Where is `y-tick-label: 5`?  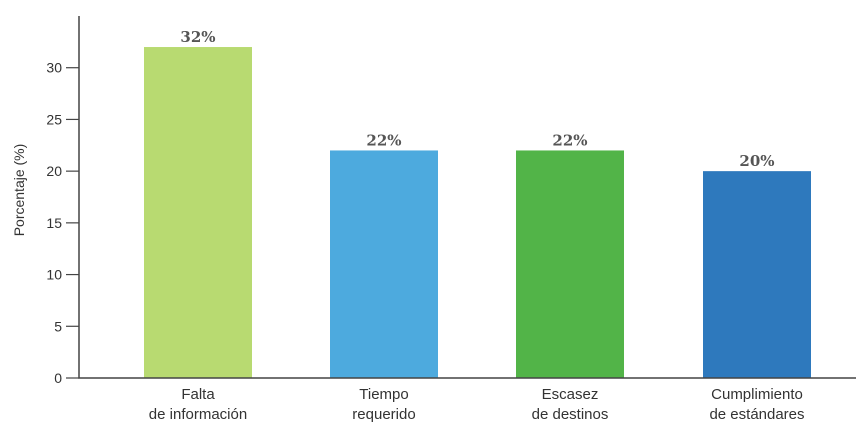 y-tick-label: 5 is located at coordinates (58, 326).